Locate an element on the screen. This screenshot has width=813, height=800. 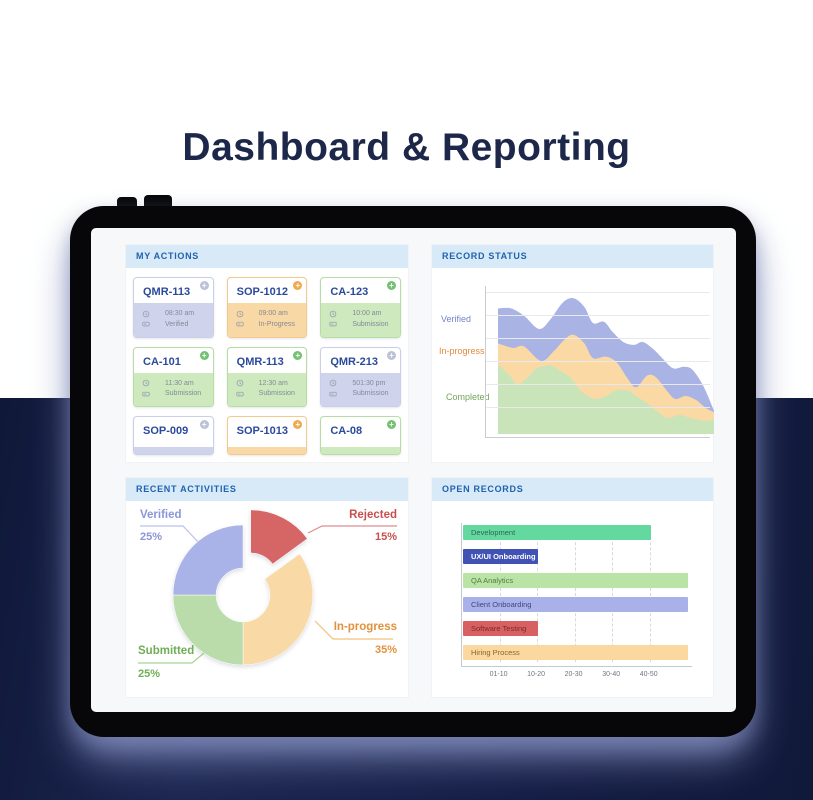
card-time: 09:00 am is located at coordinates (273, 313).